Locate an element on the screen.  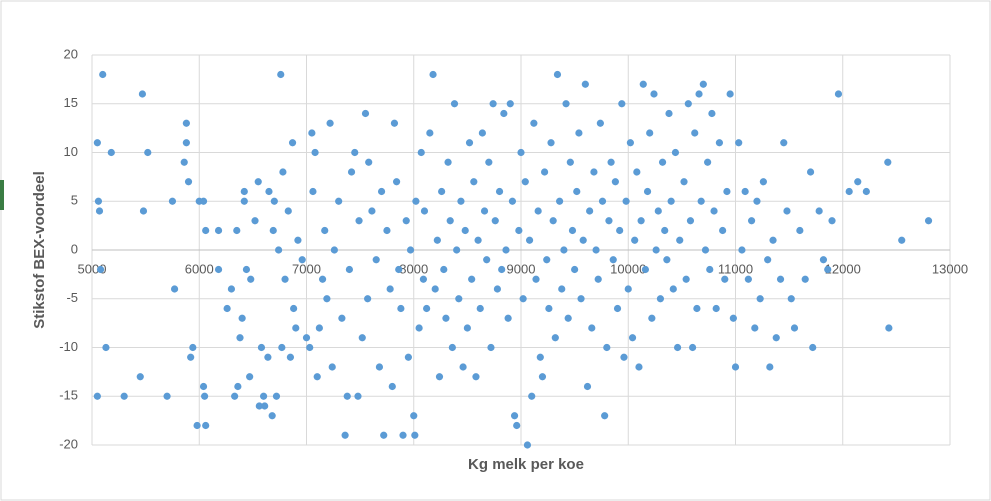
x-tick-label: 7000 is located at coordinates (306, 268).